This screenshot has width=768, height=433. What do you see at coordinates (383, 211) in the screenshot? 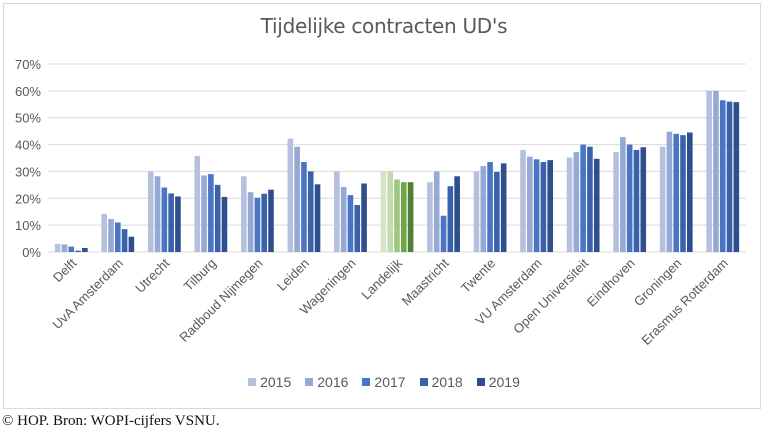
I see `bar-landelijk-2015` at bounding box center [383, 211].